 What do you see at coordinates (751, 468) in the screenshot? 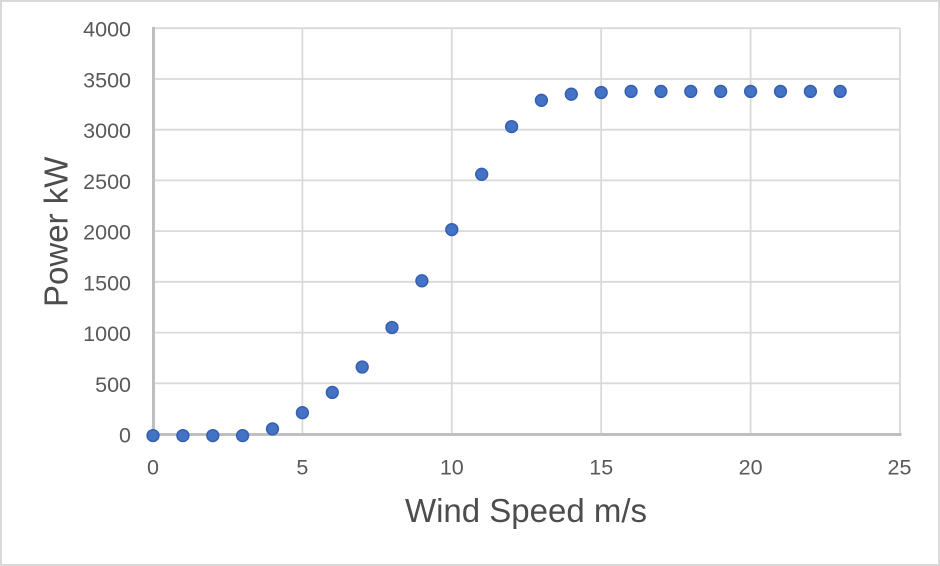
I see `svg-text: 20` at bounding box center [751, 468].